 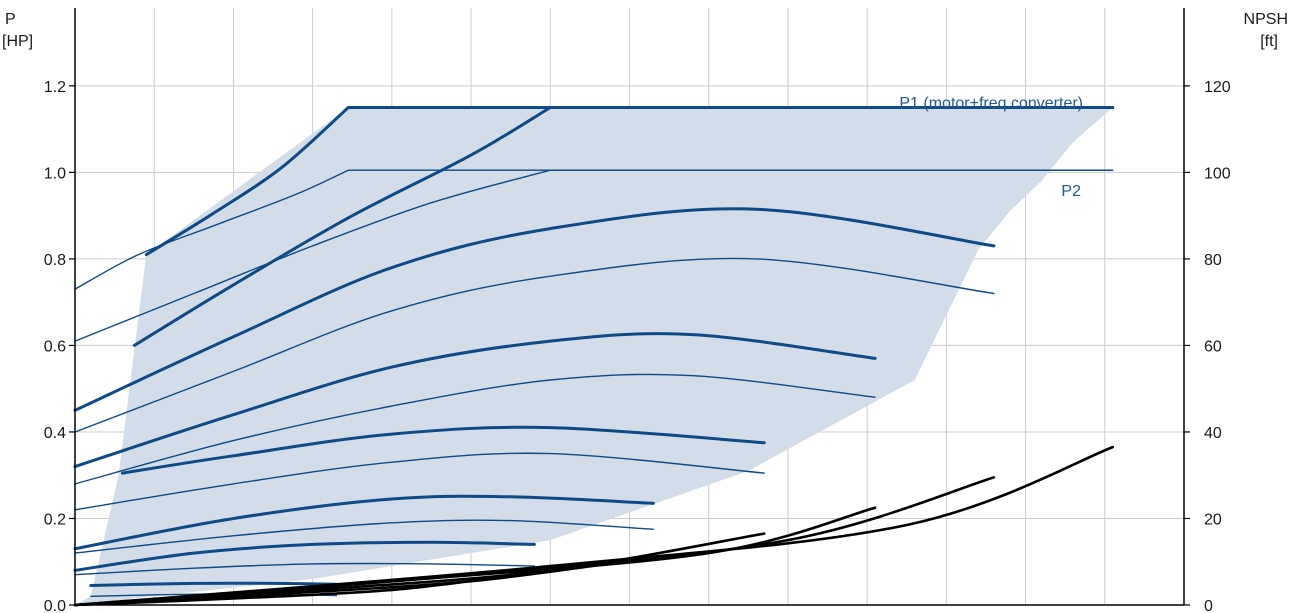 I want to click on right-tick-labels: 0 20 40 60 80 100 120, so click(x=1207, y=346).